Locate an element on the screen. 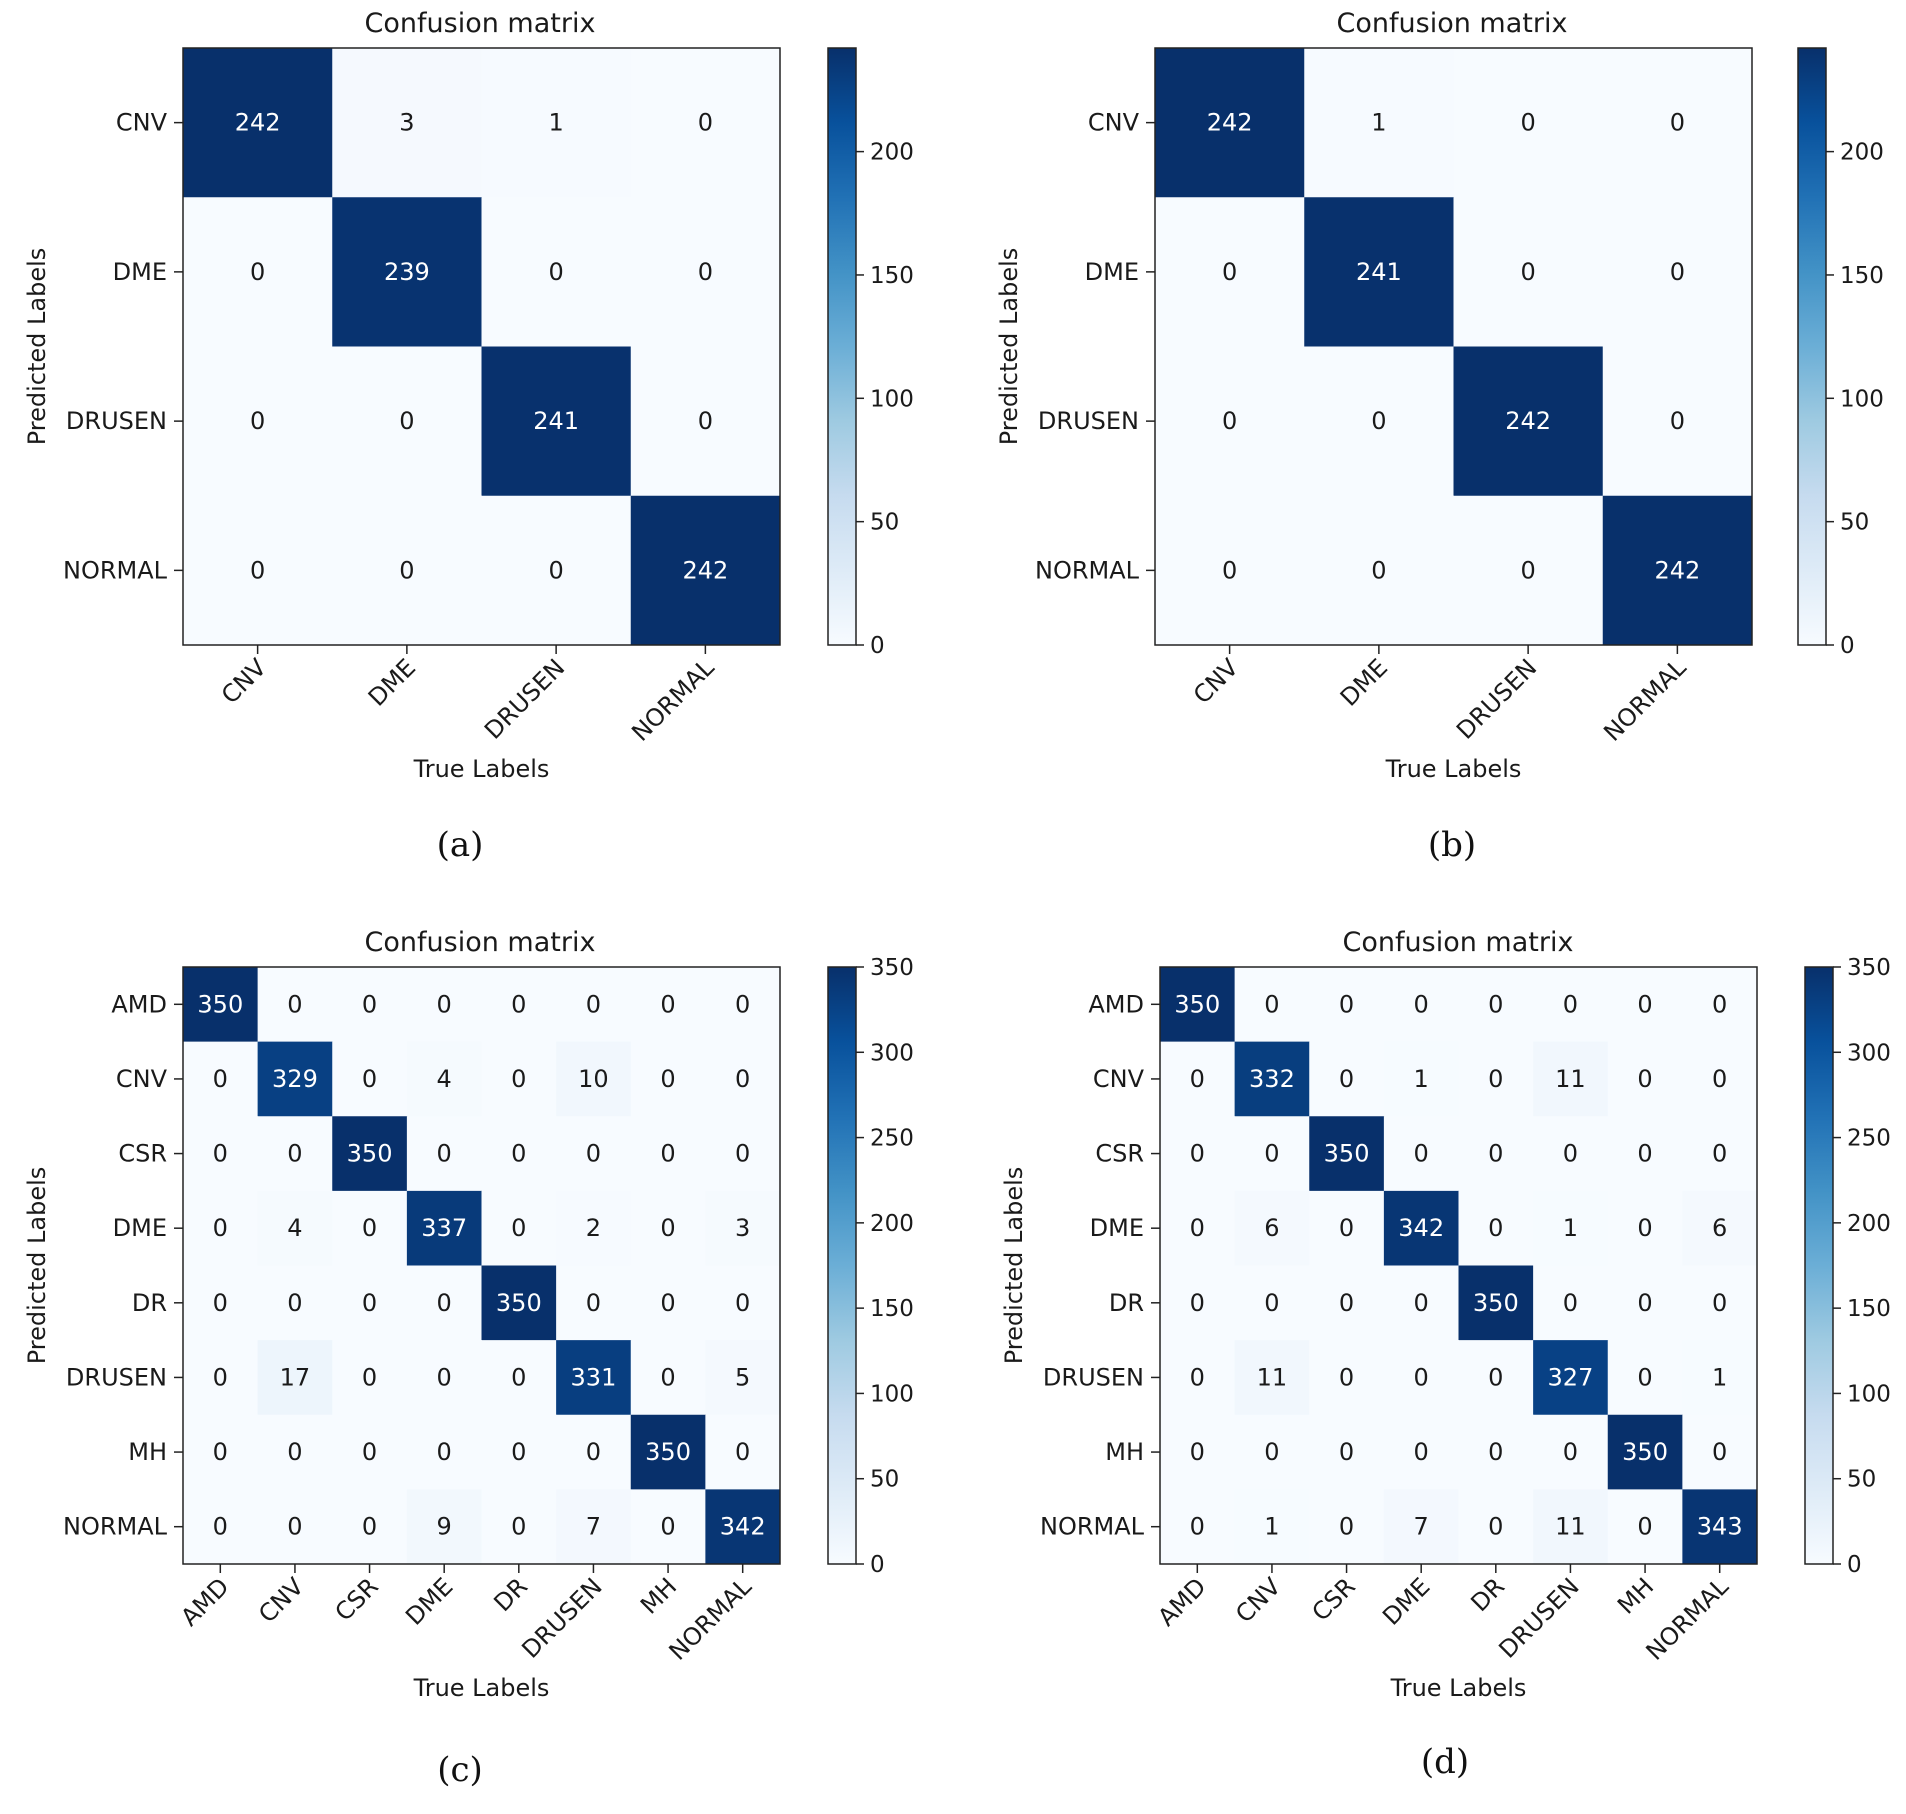 This screenshot has width=1906, height=1814. cell-value: 11 is located at coordinates (1570, 1527).